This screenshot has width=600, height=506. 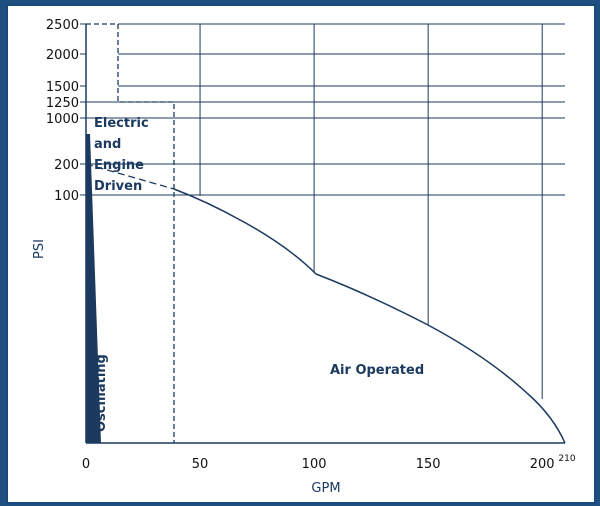 What do you see at coordinates (325, 488) in the screenshot?
I see `x-axis-title: GPM` at bounding box center [325, 488].